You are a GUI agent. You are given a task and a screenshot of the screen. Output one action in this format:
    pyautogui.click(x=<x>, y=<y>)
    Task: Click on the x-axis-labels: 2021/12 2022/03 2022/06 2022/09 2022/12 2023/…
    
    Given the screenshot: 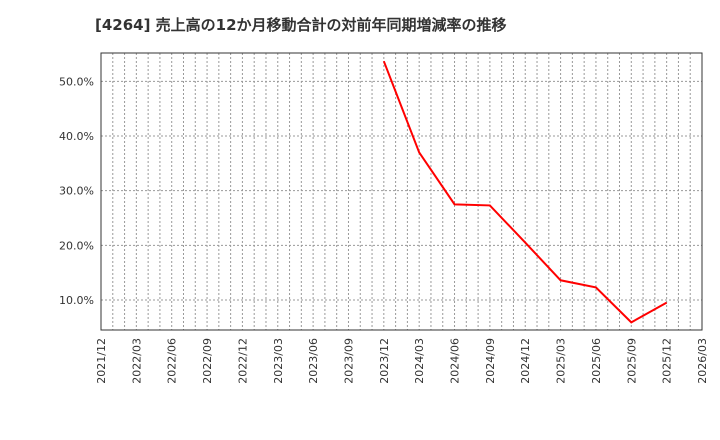 What is the action you would take?
    pyautogui.click(x=402, y=361)
    